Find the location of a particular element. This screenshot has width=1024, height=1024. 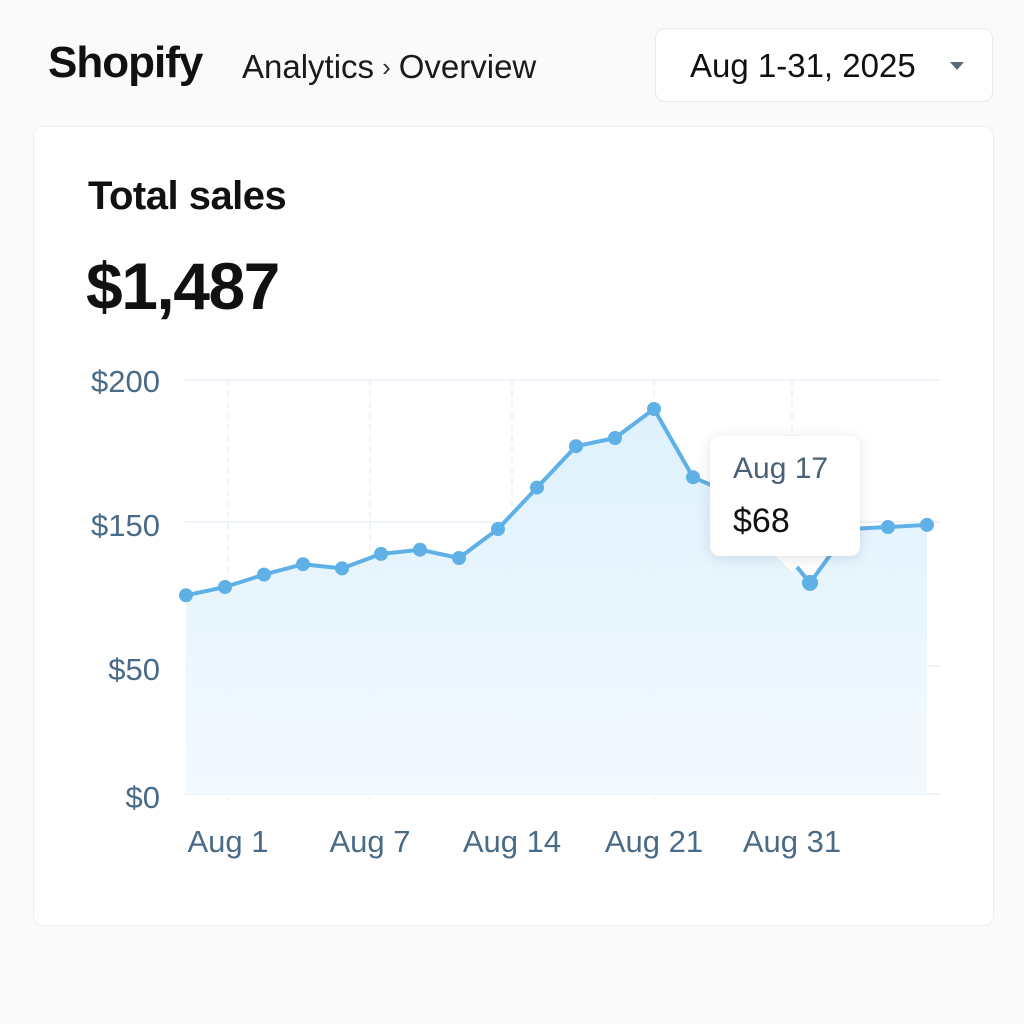

total-sales-value: $1,487 is located at coordinates (183, 286).